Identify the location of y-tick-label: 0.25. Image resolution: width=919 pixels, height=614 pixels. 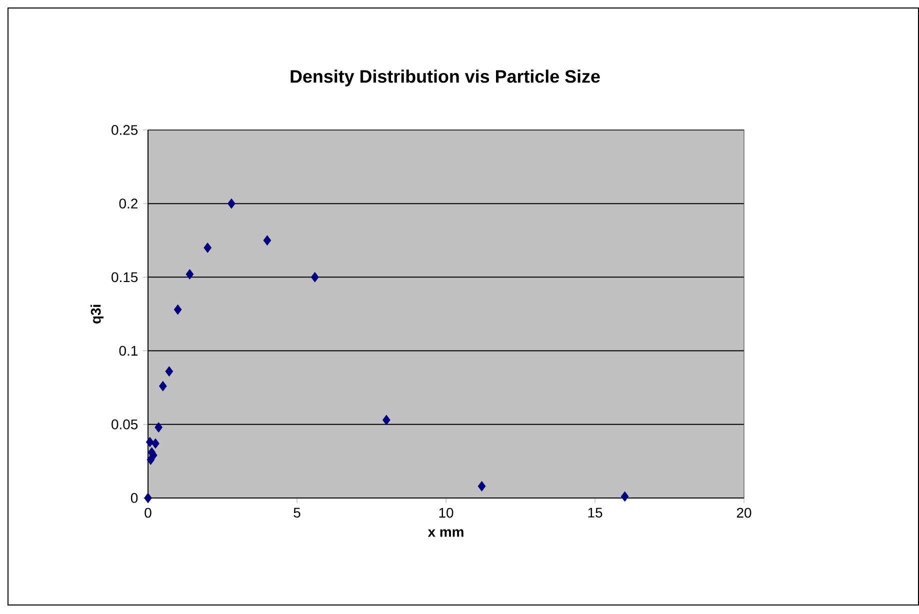
(125, 130).